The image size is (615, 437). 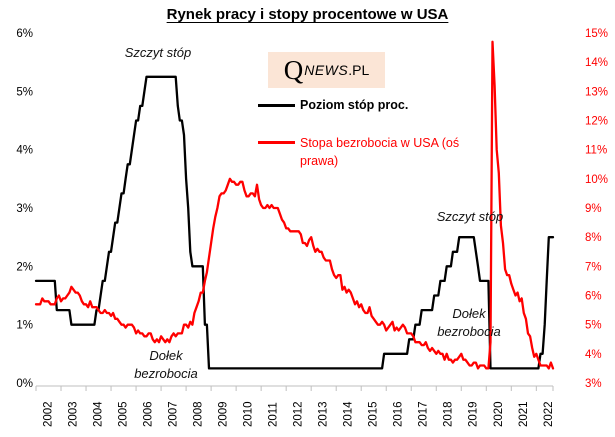 What do you see at coordinates (596, 34) in the screenshot?
I see `right-axis-tick-label: 15%` at bounding box center [596, 34].